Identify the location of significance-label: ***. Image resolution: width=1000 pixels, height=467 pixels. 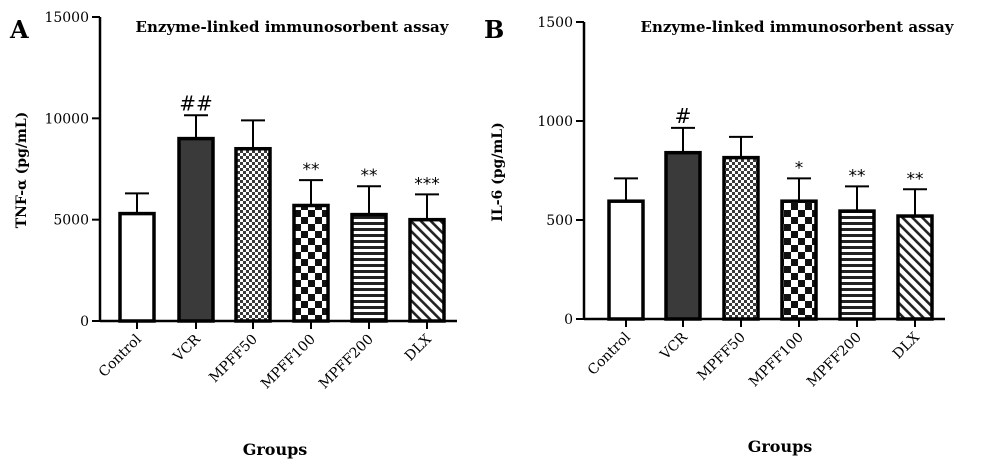
(427, 184).